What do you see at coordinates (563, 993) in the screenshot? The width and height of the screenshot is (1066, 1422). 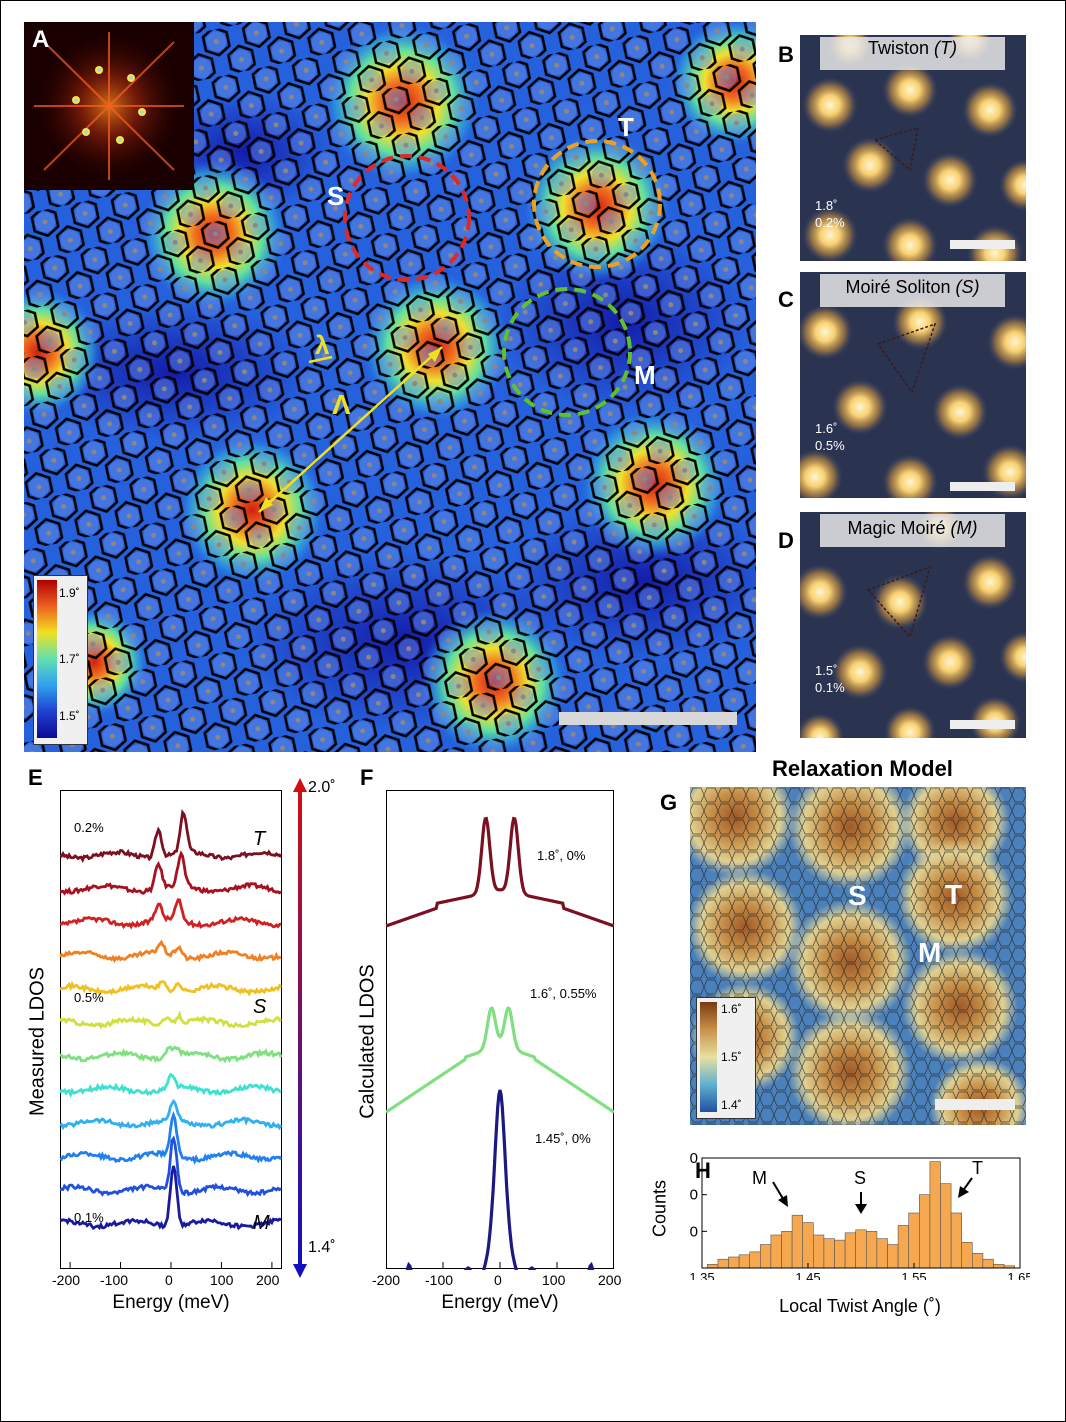 I see `panel-f-curve-label-2: 1.6˚, 0.55%` at bounding box center [563, 993].